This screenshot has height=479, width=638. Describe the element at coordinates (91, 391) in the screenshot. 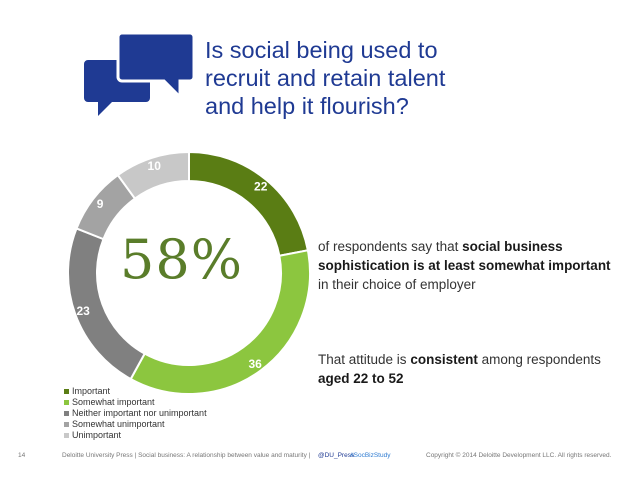

I see `legend-label: Important` at that location.